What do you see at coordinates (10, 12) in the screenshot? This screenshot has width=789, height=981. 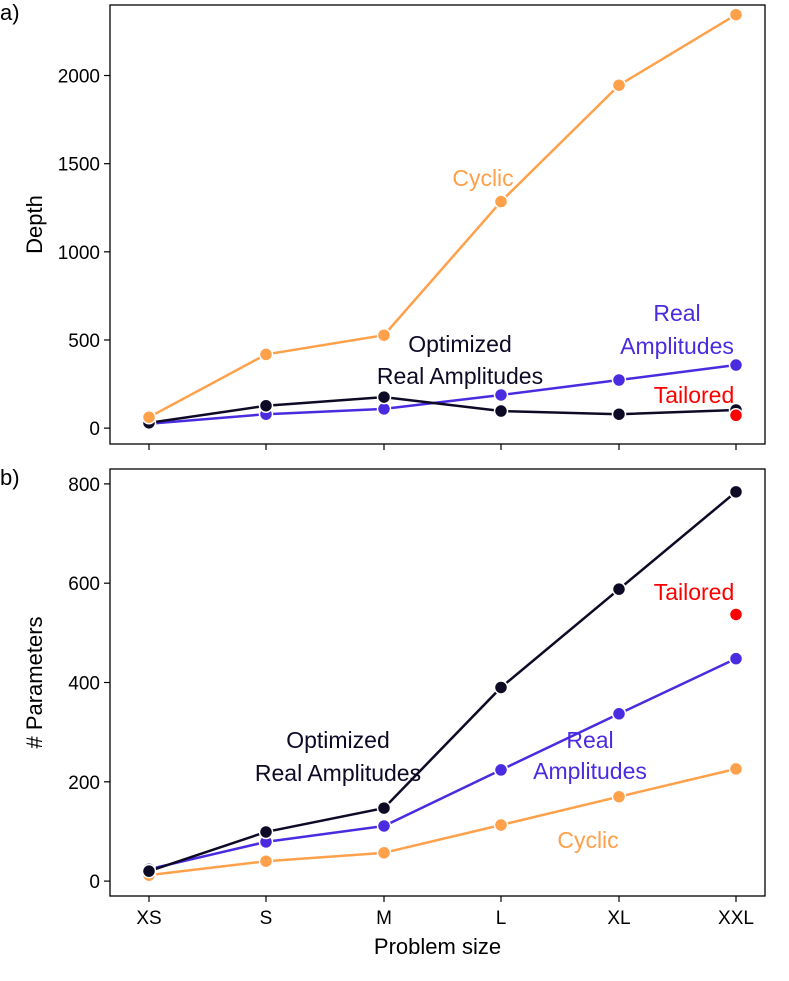 I see `panel-label: a)` at bounding box center [10, 12].